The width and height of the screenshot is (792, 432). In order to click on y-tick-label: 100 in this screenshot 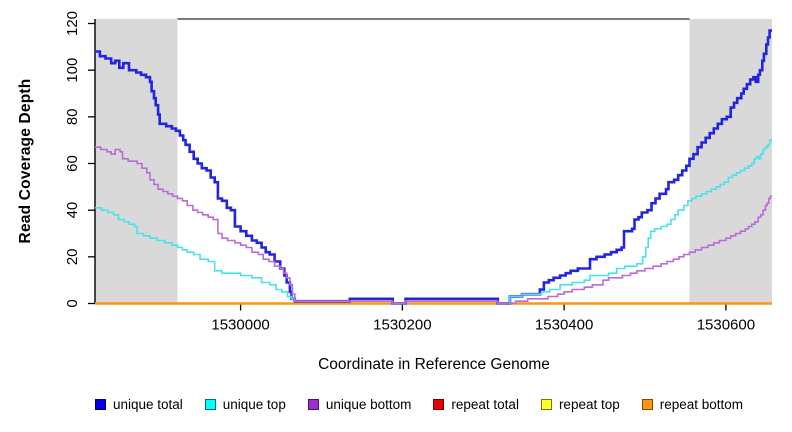, I will do `click(72, 70)`.